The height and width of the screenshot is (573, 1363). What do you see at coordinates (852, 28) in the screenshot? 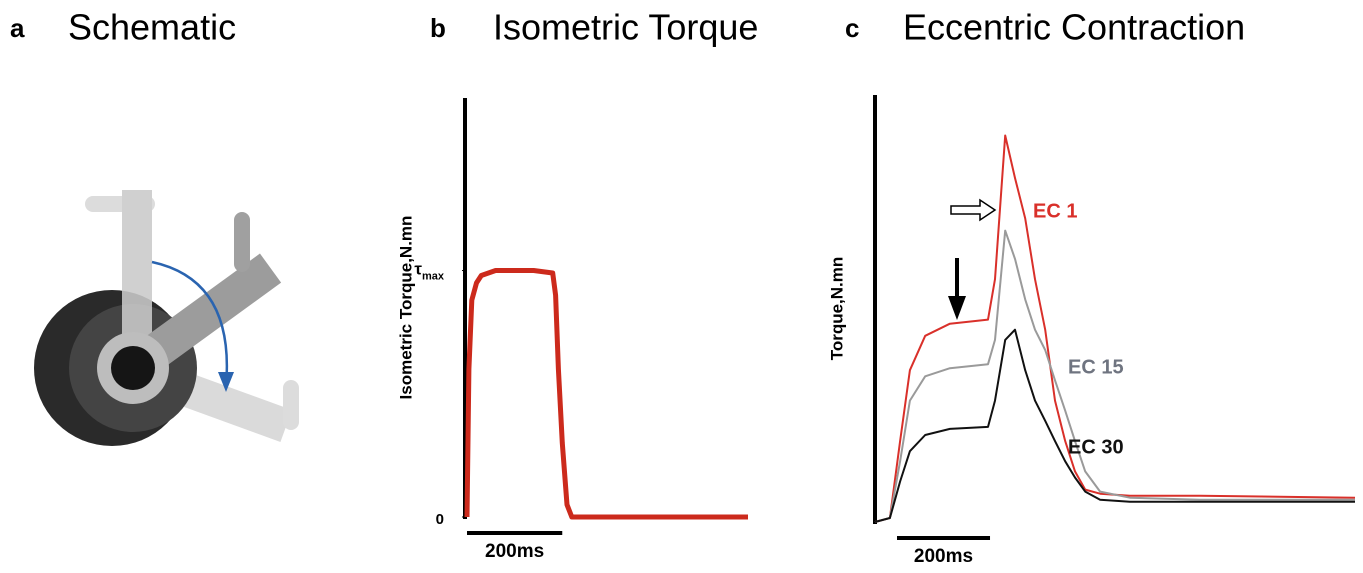
I see `panel-label: c` at bounding box center [852, 28].